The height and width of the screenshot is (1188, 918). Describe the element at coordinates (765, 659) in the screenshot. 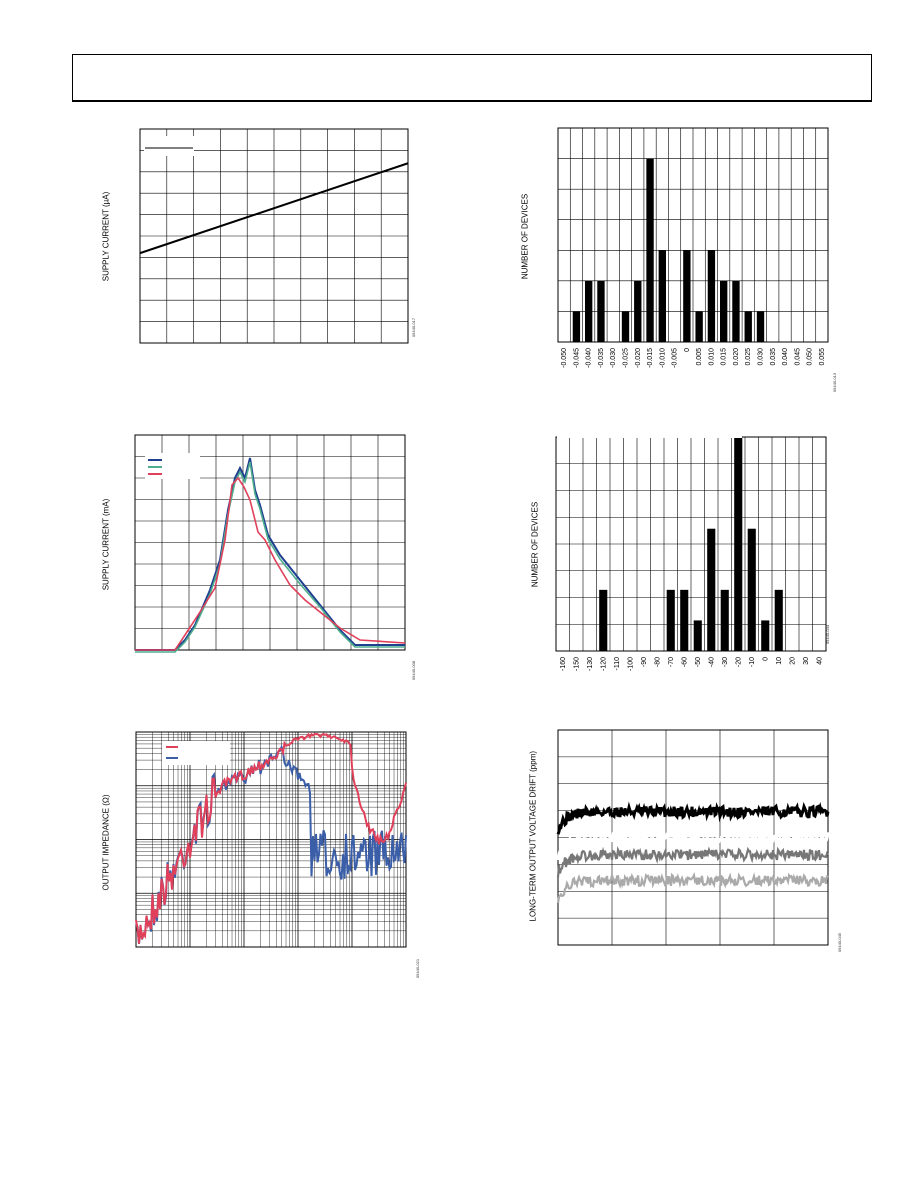

I see `x-tick-label: 0` at that location.